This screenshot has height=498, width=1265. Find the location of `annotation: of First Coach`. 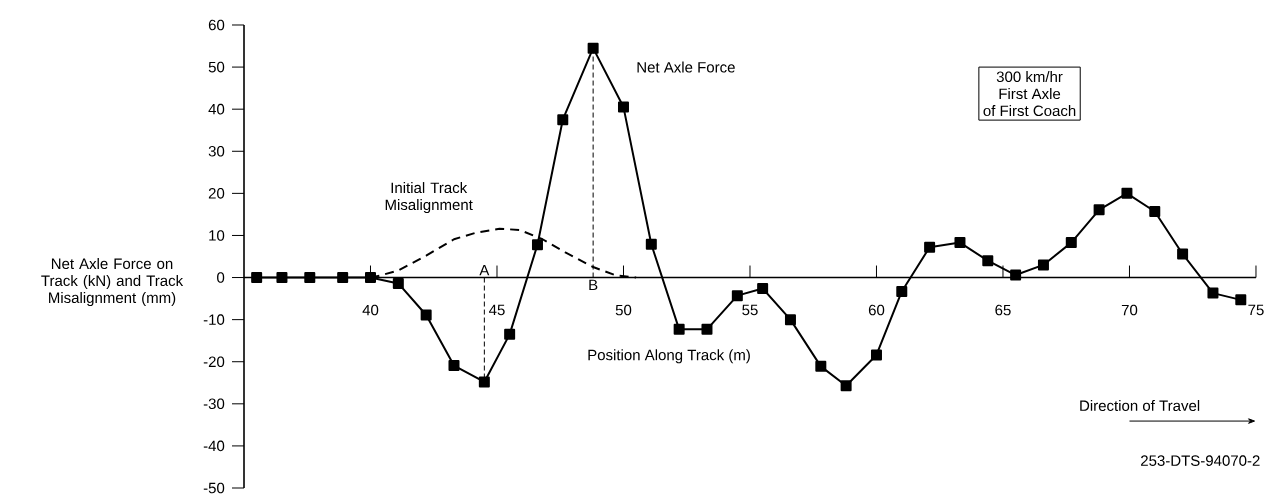

annotation: of First Coach is located at coordinates (1029, 111).